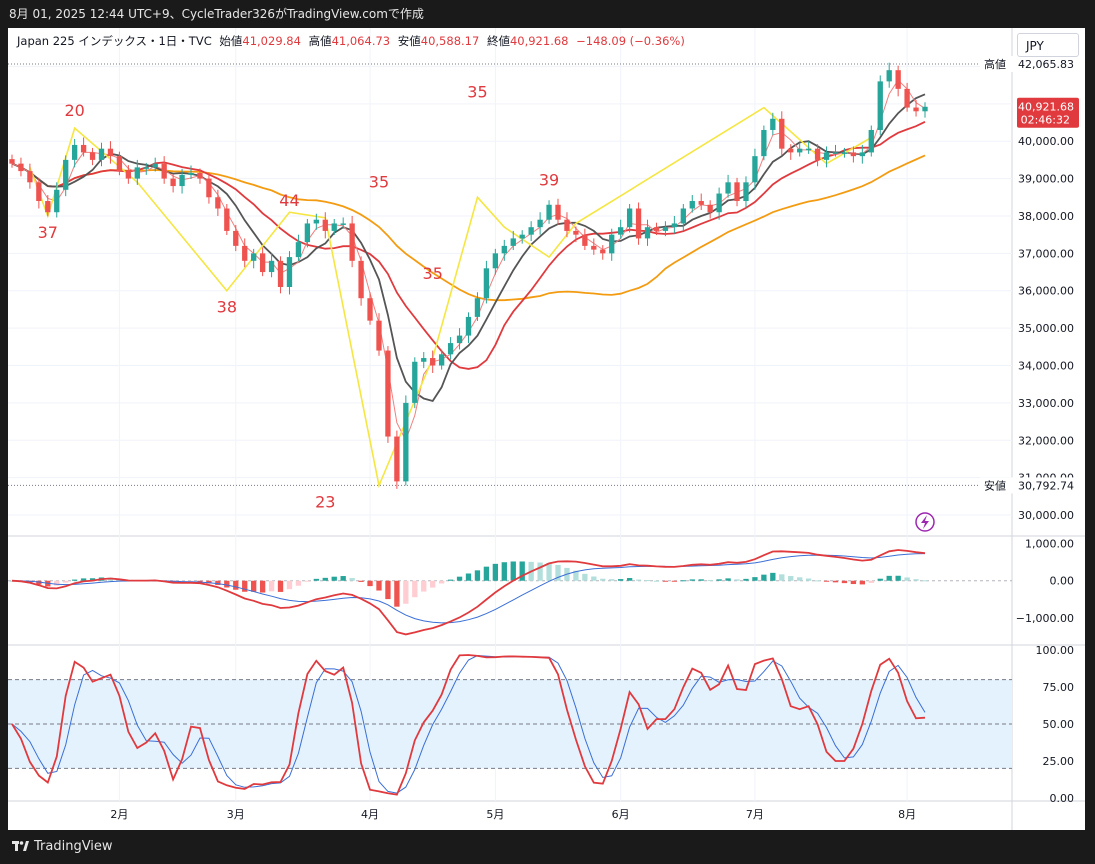  I want to click on bar-countdown: 02:46:32, so click(1045, 120).